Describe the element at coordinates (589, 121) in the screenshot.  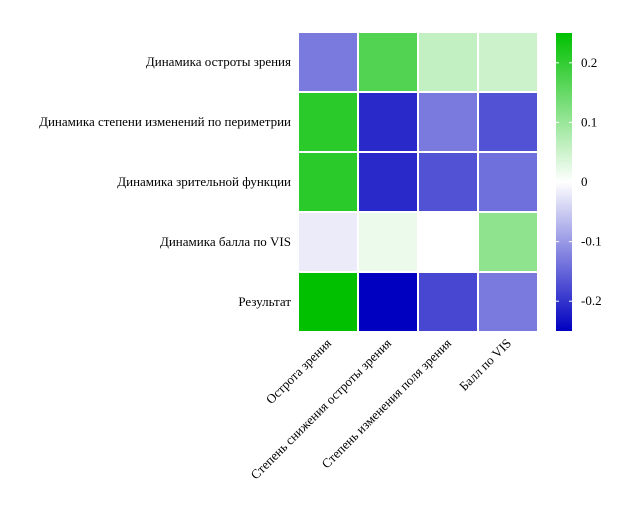
I see `colorbar-tick-label: 0.1` at that location.